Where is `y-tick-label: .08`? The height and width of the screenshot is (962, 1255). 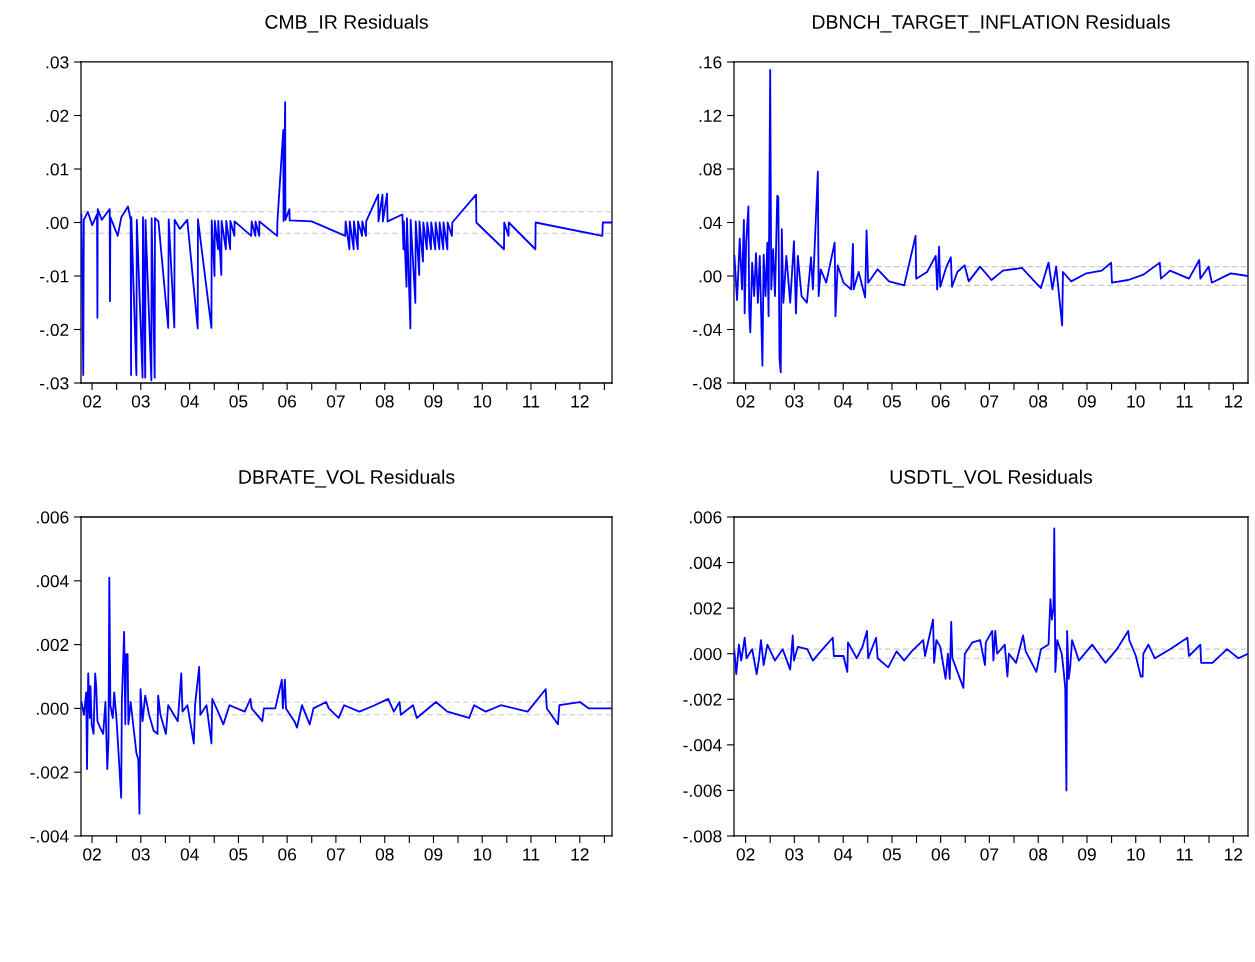 y-tick-label: .08 is located at coordinates (710, 169).